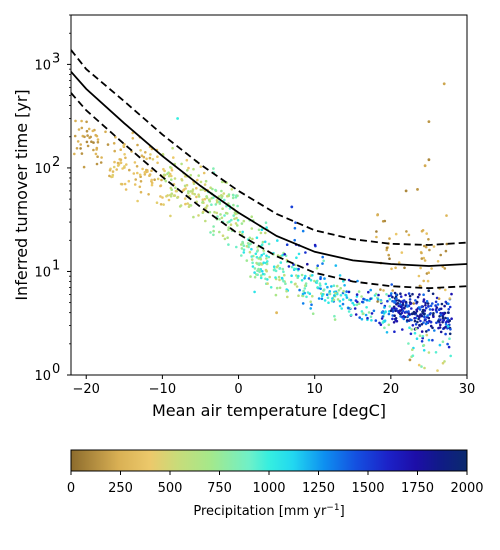 This screenshot has height=550, width=500. What do you see at coordinates (162, 389) in the screenshot?
I see `x-tick-label: −10` at bounding box center [162, 389].